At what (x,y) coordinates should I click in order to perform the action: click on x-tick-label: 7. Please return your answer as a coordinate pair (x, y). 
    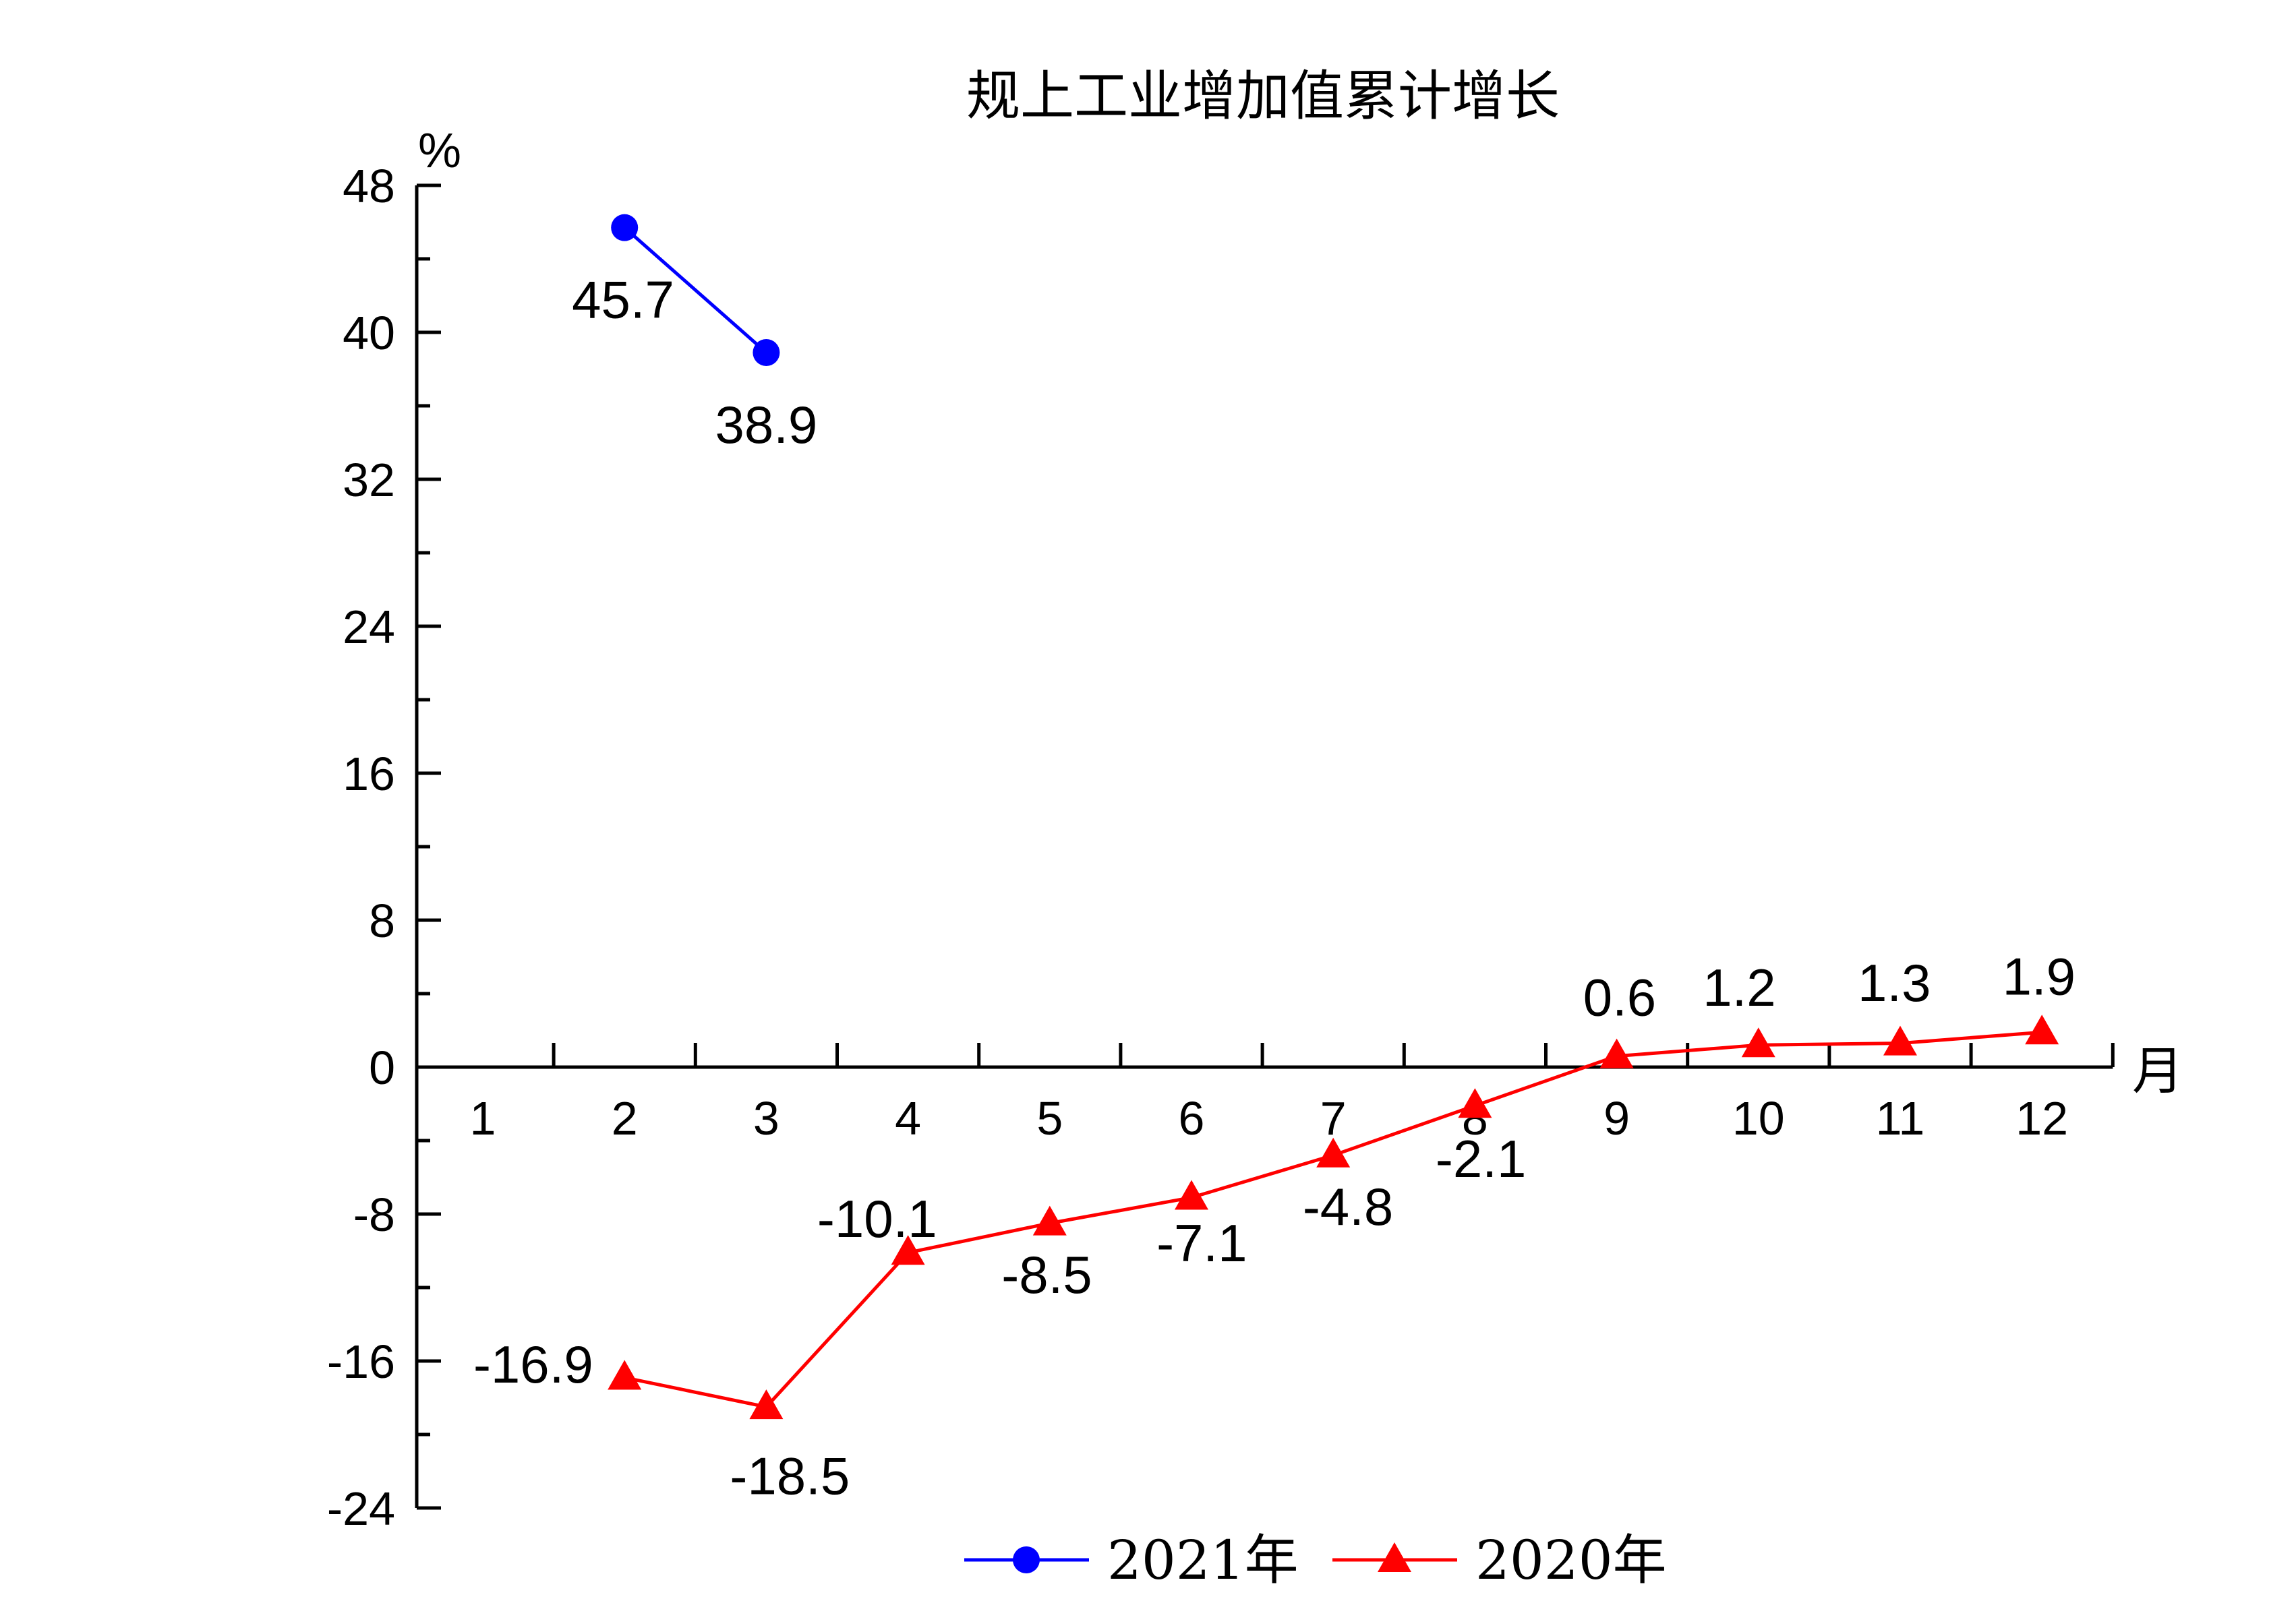
    Looking at the image, I should click on (1333, 1118).